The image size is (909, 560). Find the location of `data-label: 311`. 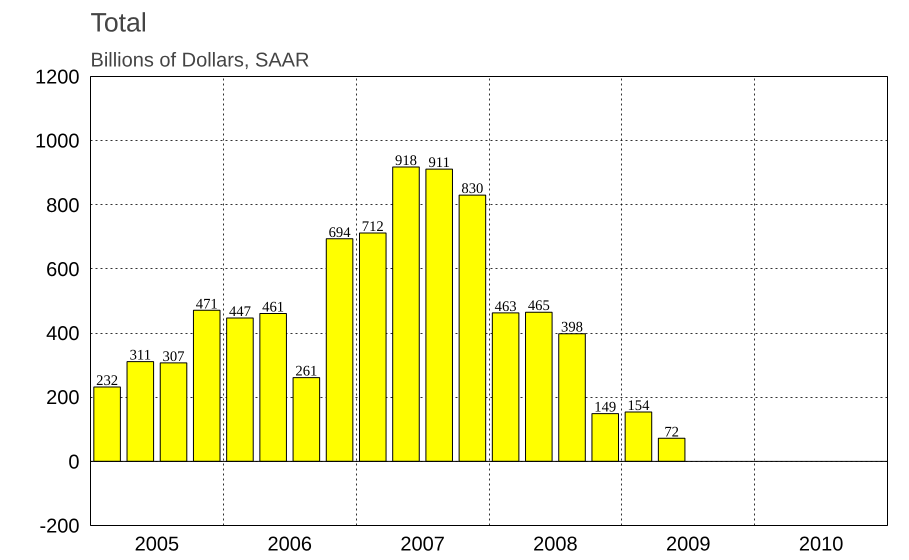

data-label: 311 is located at coordinates (141, 356).